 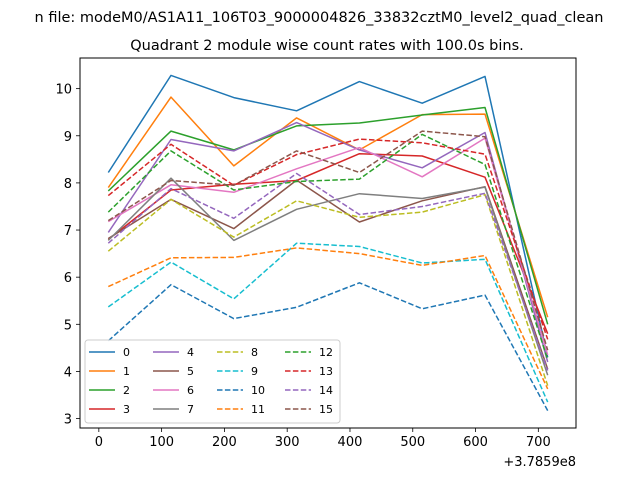 What do you see at coordinates (212, 381) in the screenshot?
I see `legend-box` at bounding box center [212, 381].